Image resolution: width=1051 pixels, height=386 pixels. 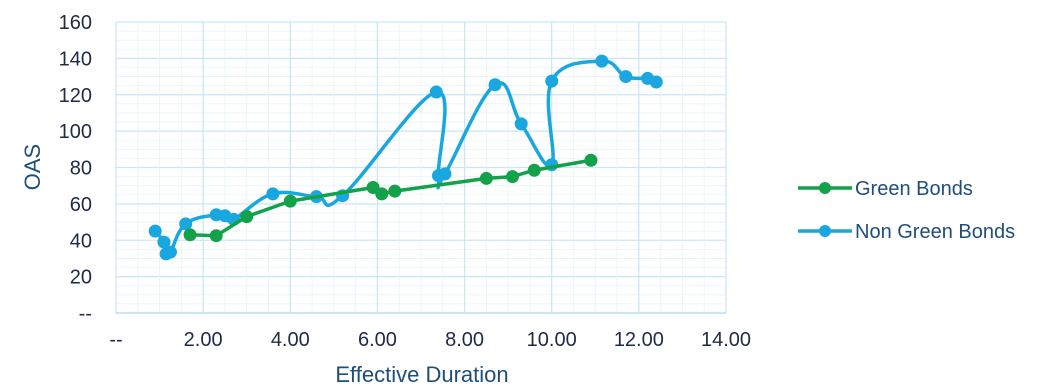 I want to click on legend-label-non-green-bonds: Non Green Bonds, so click(x=935, y=232).